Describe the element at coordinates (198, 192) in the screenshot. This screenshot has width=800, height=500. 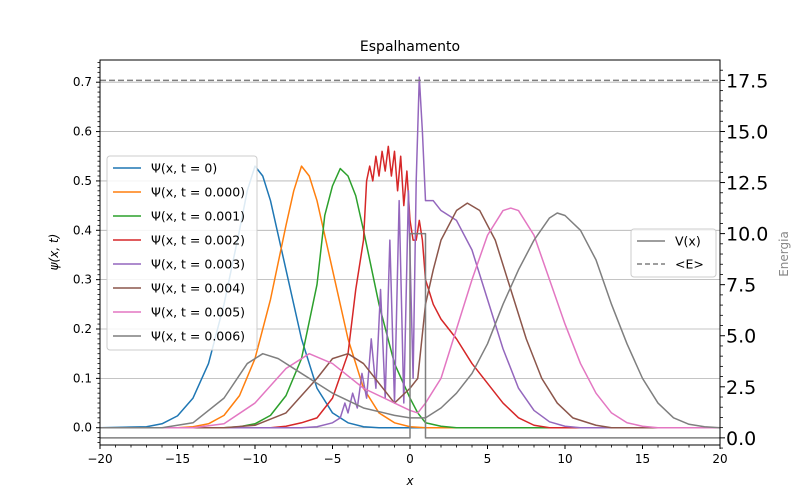
I see `legend-label-1: Ψ(x, t = 0.000)` at that location.